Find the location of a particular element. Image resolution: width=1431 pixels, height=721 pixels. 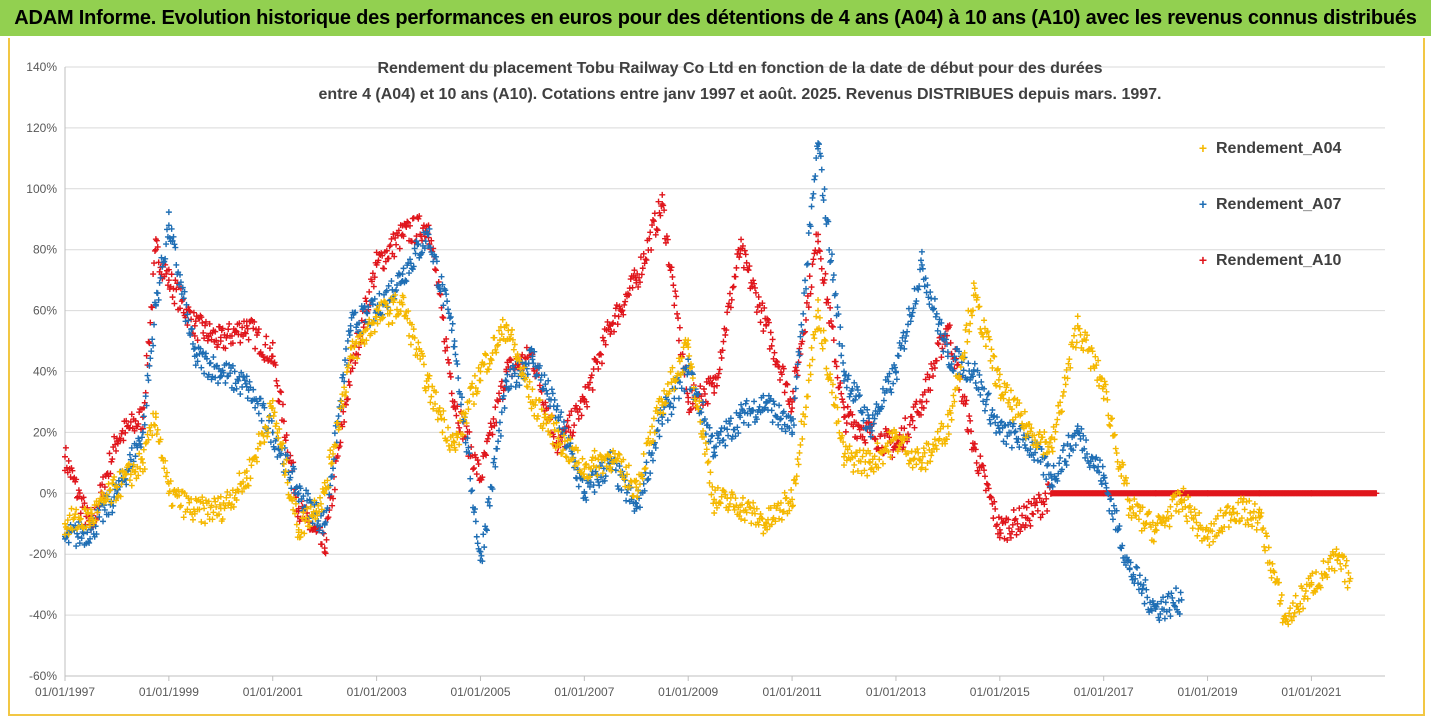

y-tick-label: 80% is located at coordinates (45, 250).